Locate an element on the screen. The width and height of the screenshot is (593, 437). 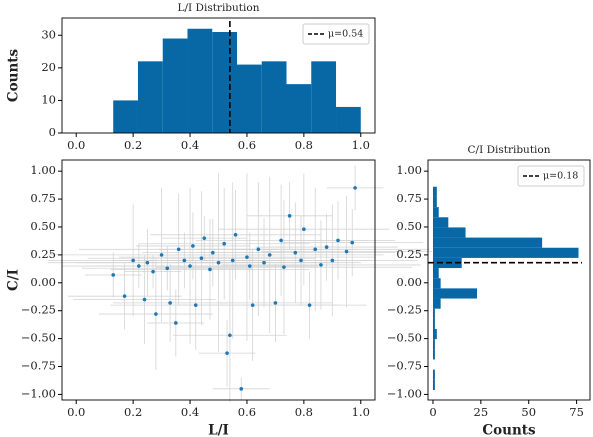
axes-frame is located at coordinates (218, 75).